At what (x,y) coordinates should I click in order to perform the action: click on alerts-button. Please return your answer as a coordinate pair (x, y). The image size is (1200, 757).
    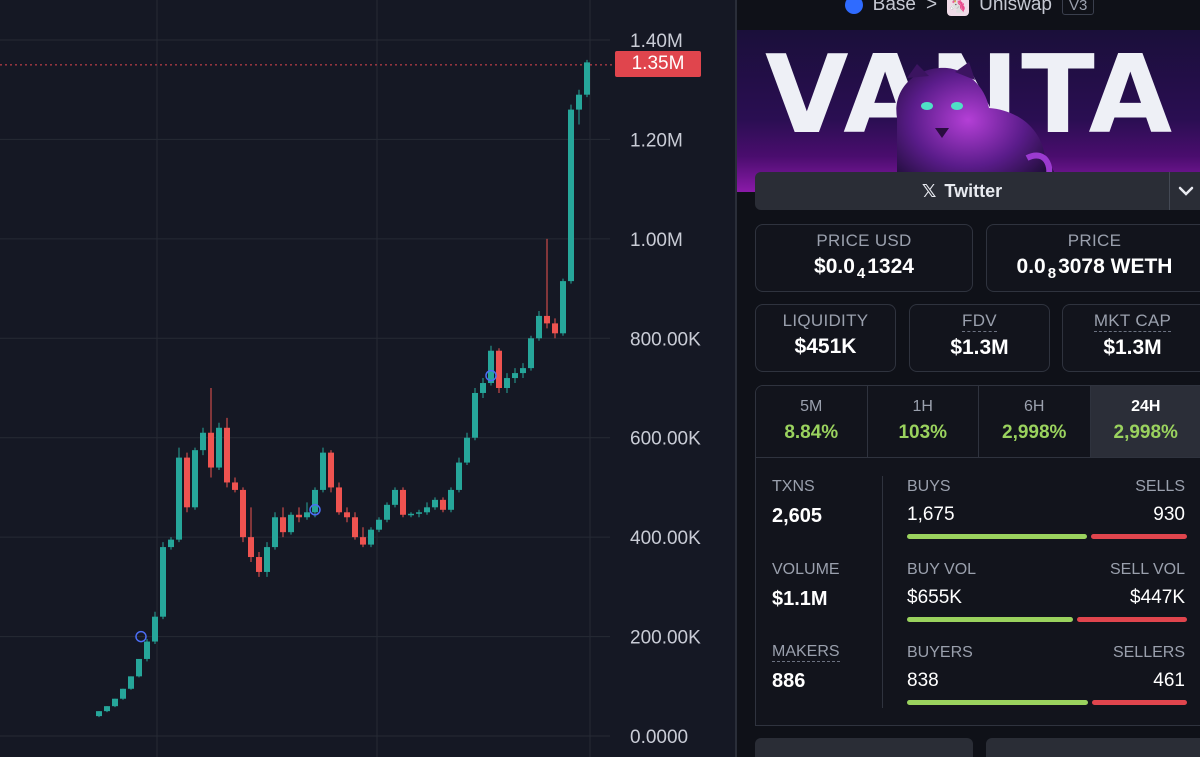
    Looking at the image, I should click on (1093, 747).